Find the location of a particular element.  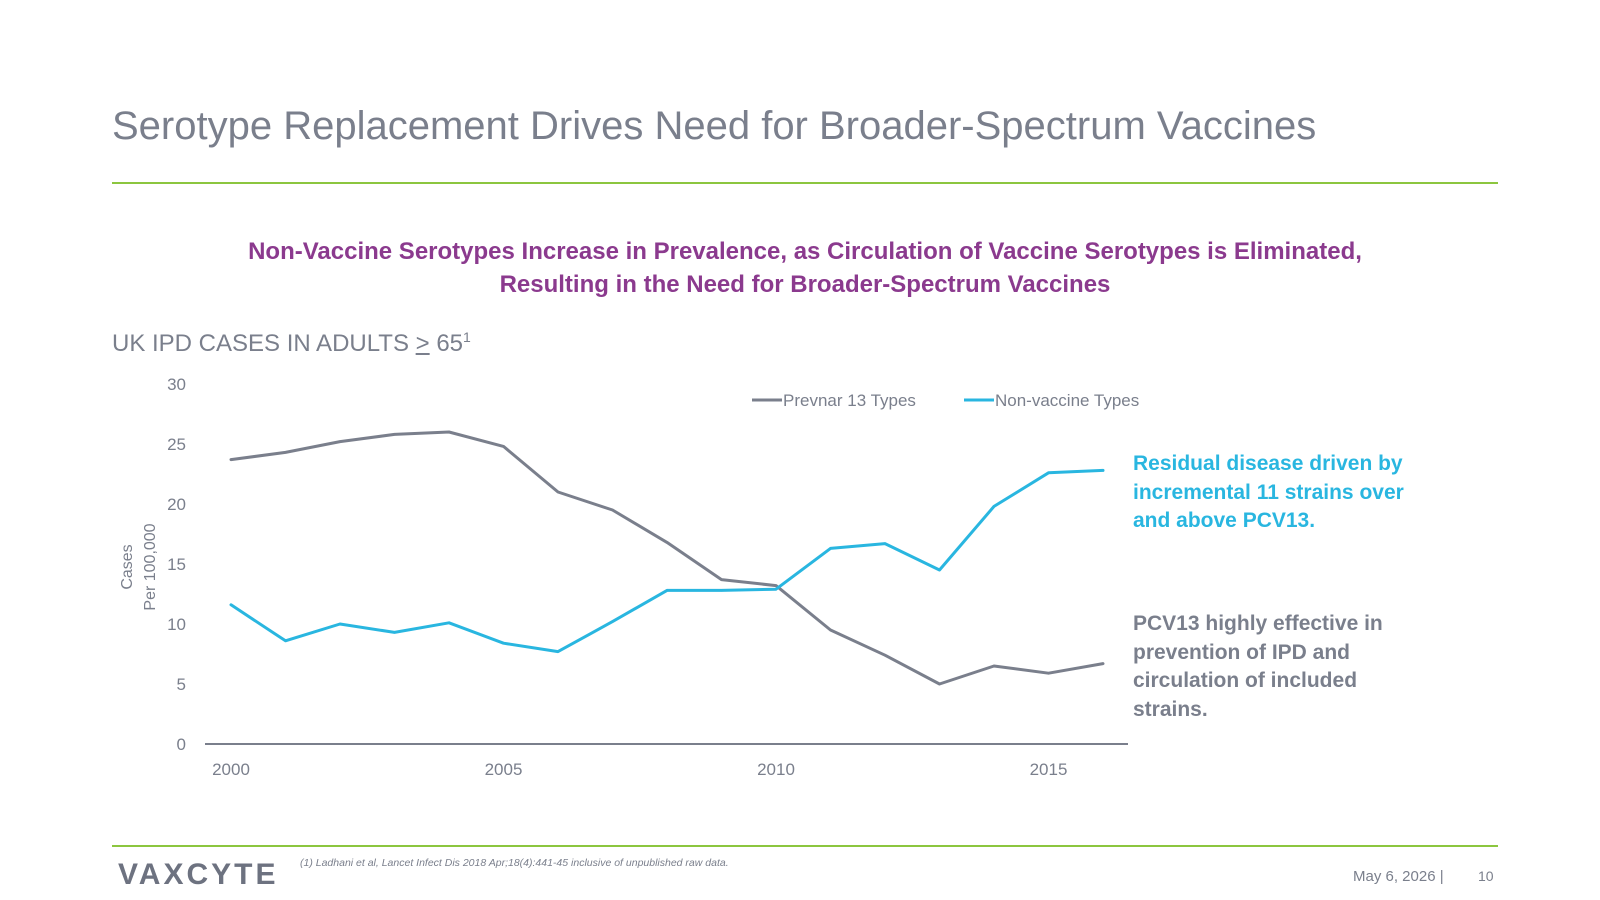

y-tick-label: 5 is located at coordinates (181, 684).